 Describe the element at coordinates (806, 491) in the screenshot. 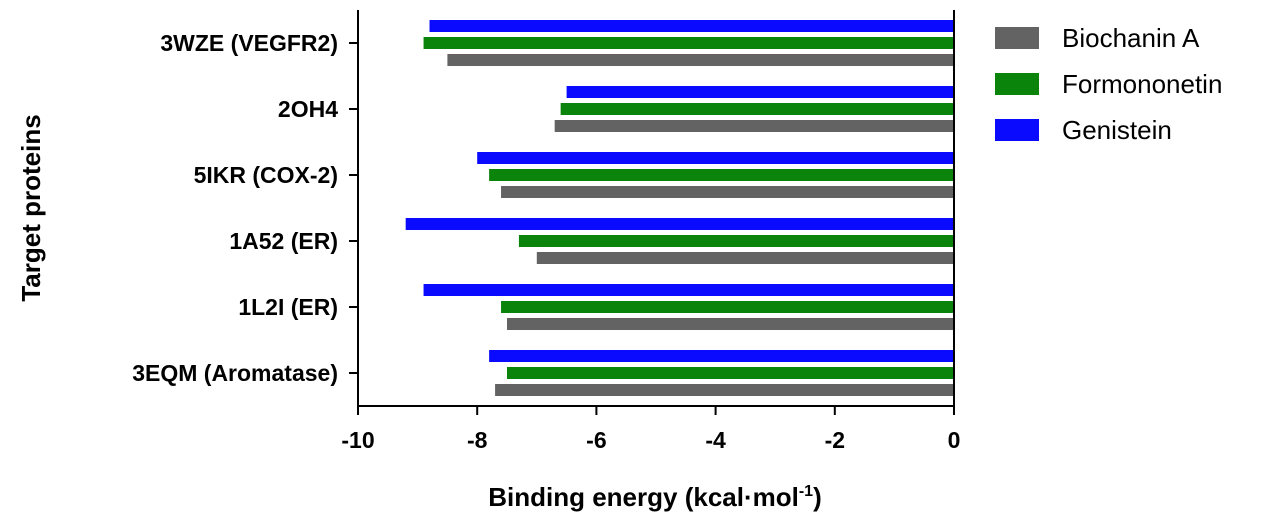

I see `x-axis-title-superscript: -1` at that location.